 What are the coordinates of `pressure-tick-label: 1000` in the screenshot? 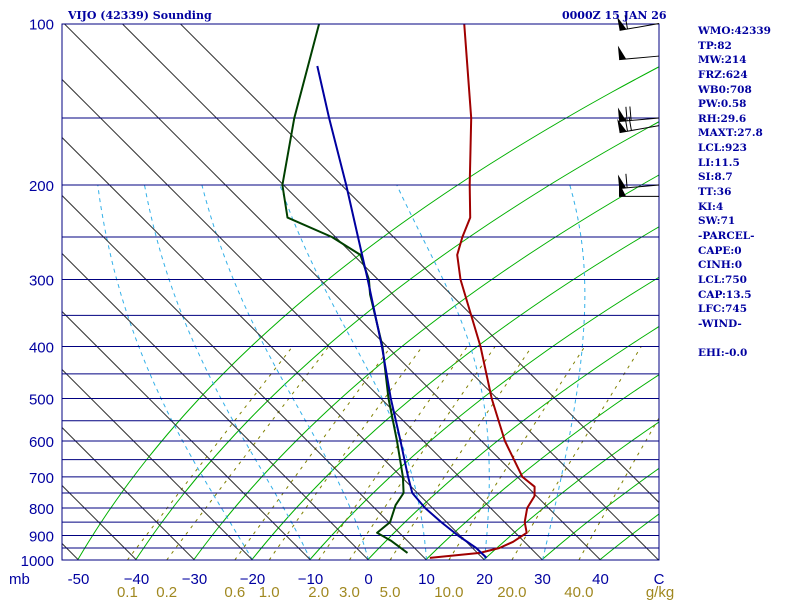 It's located at (37, 561).